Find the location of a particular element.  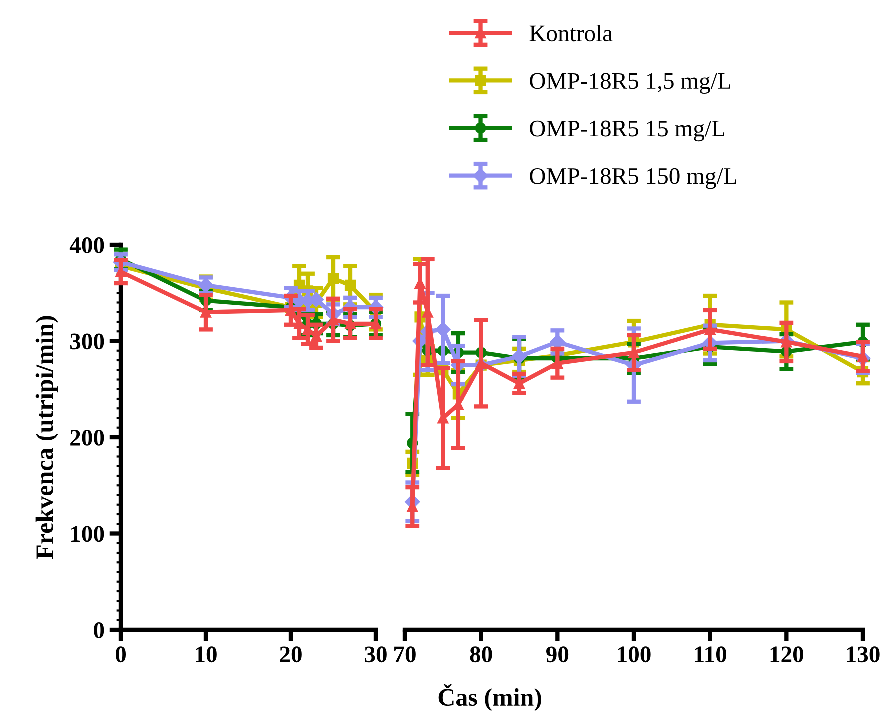

legend-label: OMP-18R5 15 mg/L is located at coordinates (627, 131).